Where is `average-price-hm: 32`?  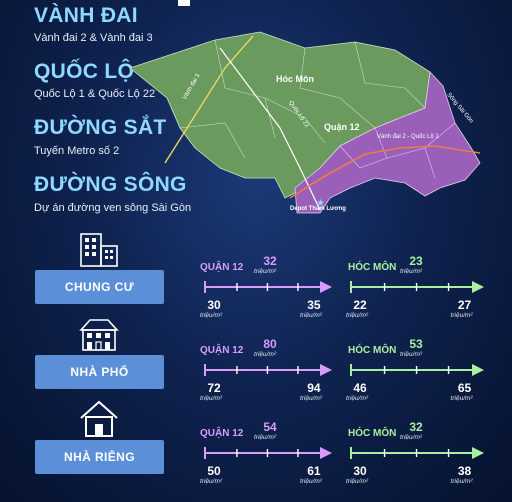 average-price-hm: 32 is located at coordinates (416, 427).